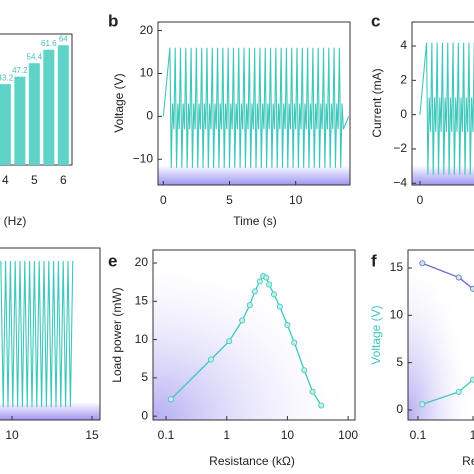 This screenshot has width=474, height=474. I want to click on x-tick-label: 15, so click(92, 435).